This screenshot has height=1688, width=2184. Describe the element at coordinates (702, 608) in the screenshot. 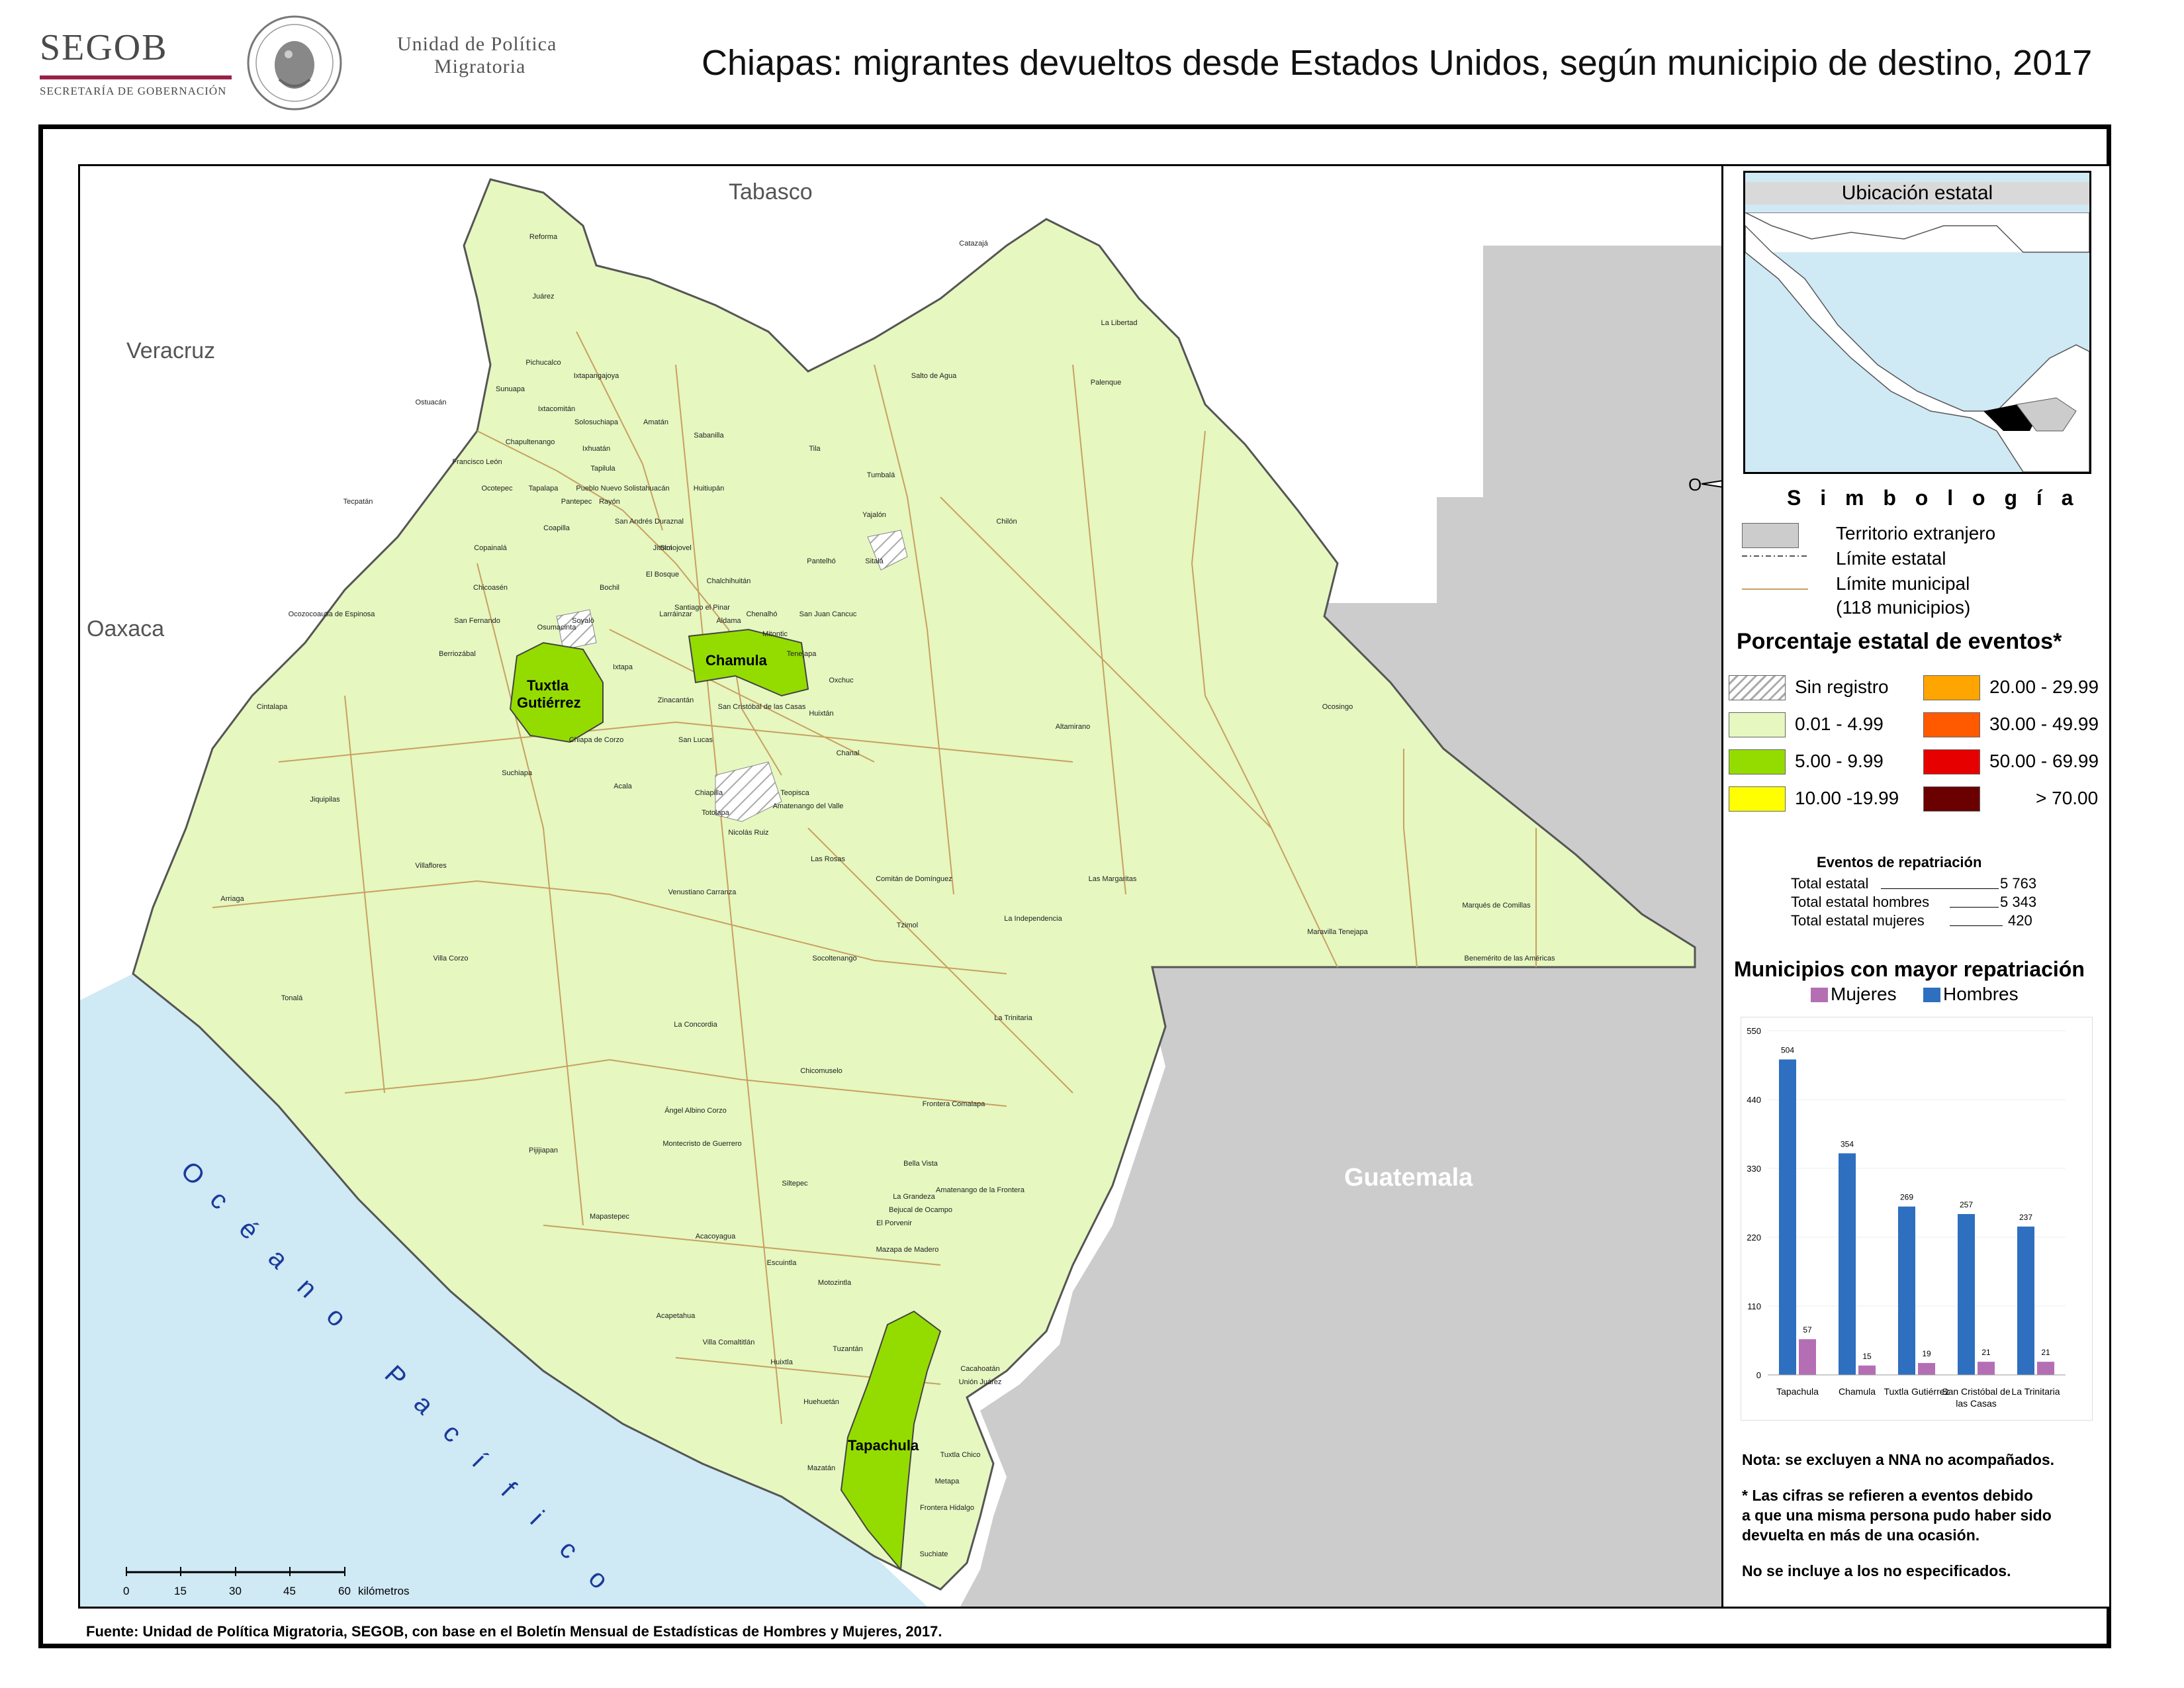

I see `municipality-label: Santiago el Pinar` at that location.